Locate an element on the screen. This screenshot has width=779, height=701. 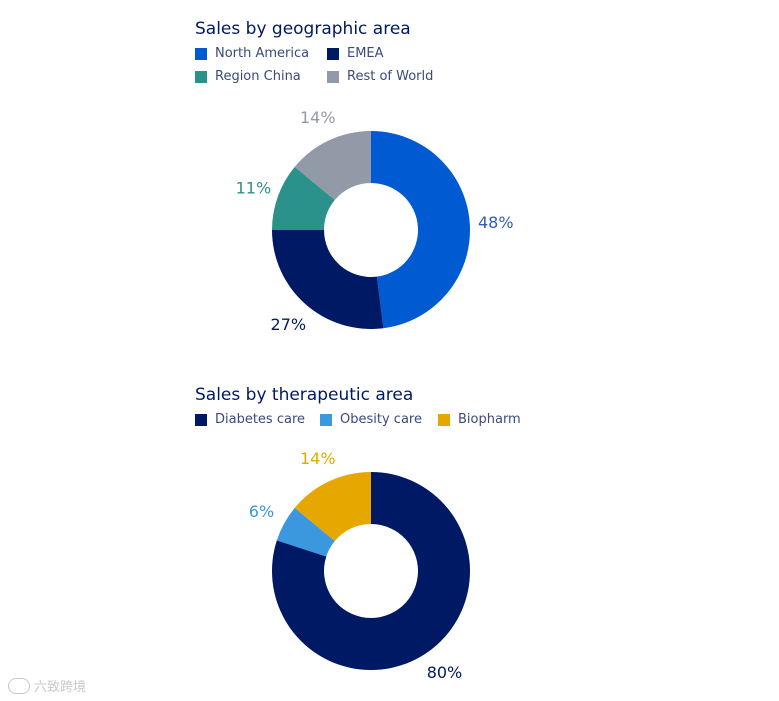
data-label-region-china: 11% is located at coordinates (254, 188).